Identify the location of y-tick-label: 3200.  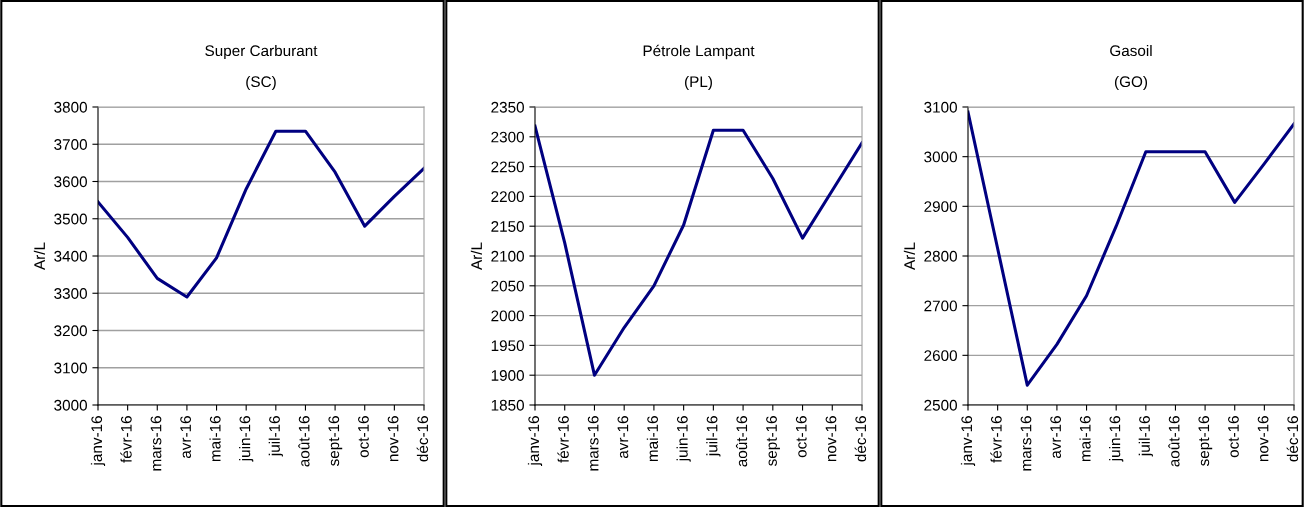
(70, 331).